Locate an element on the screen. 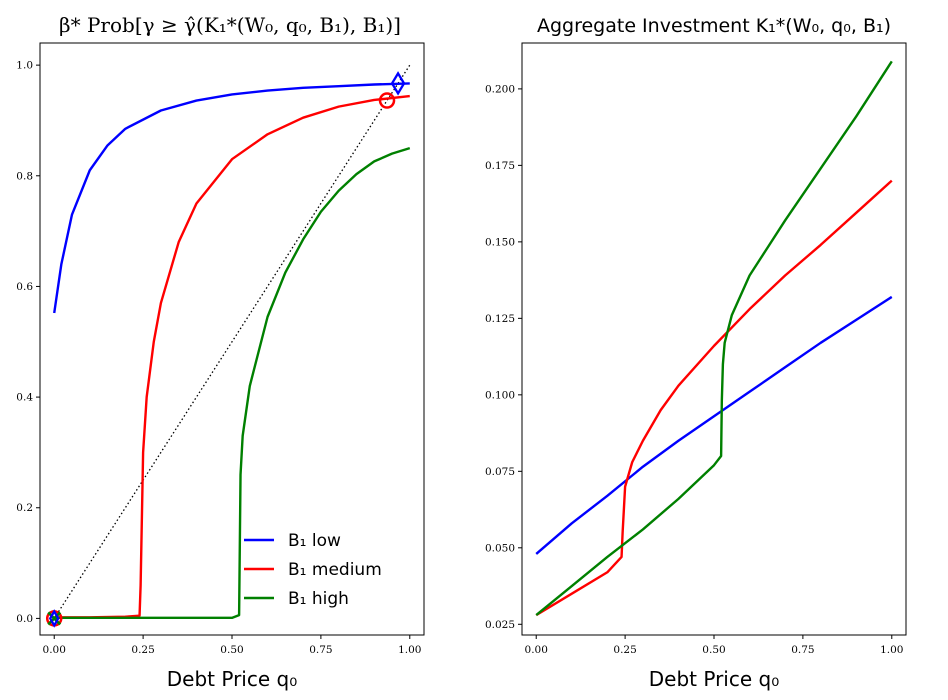  left-y-tick-label: 0.4 is located at coordinates (24, 398).